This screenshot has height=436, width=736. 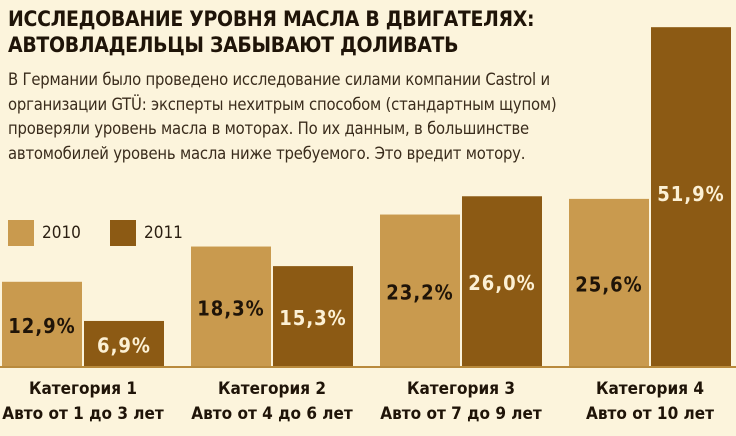 I want to click on legend-item-2010: 2010, so click(x=44, y=233).